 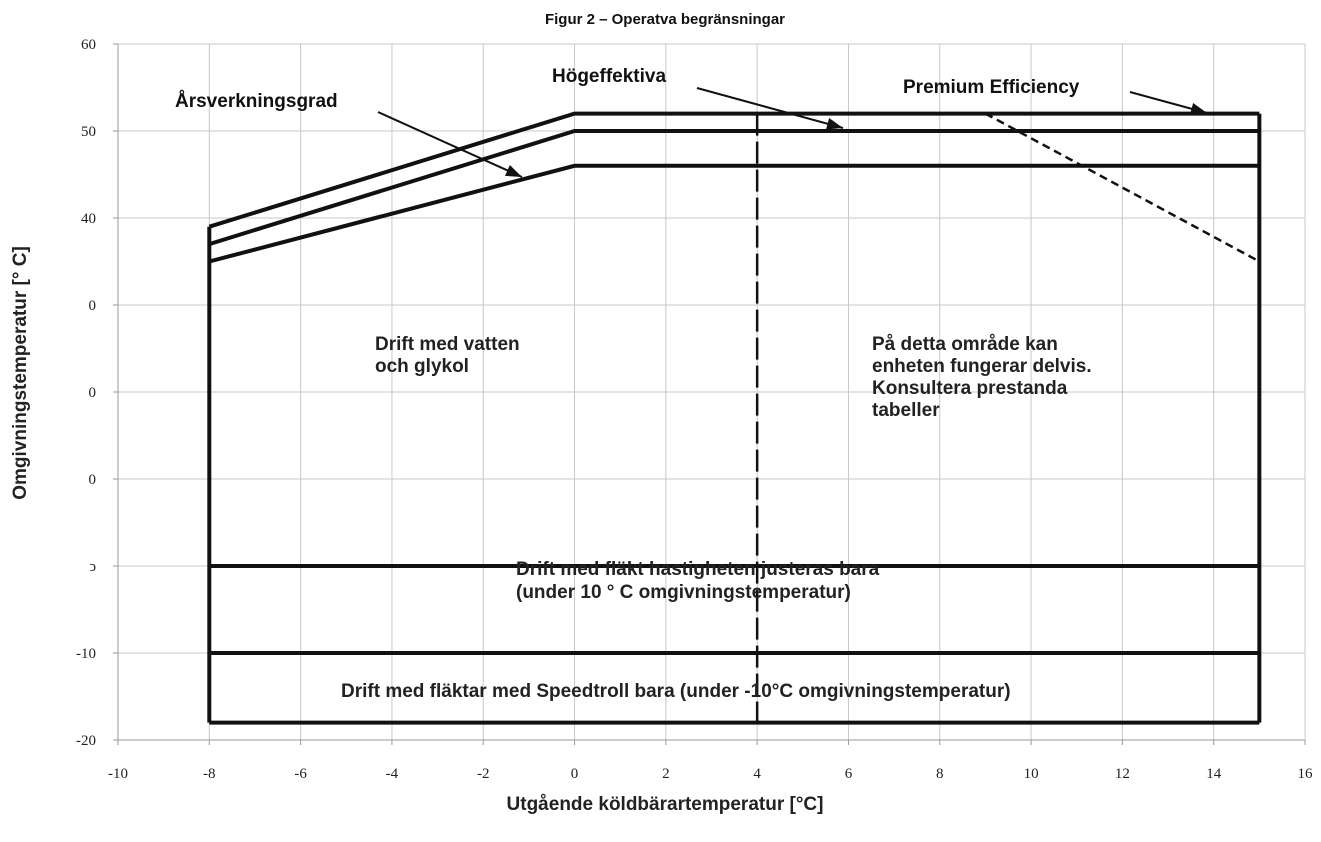 I want to click on series-label-premium-efficiency: Premium Efficiency, so click(x=991, y=87).